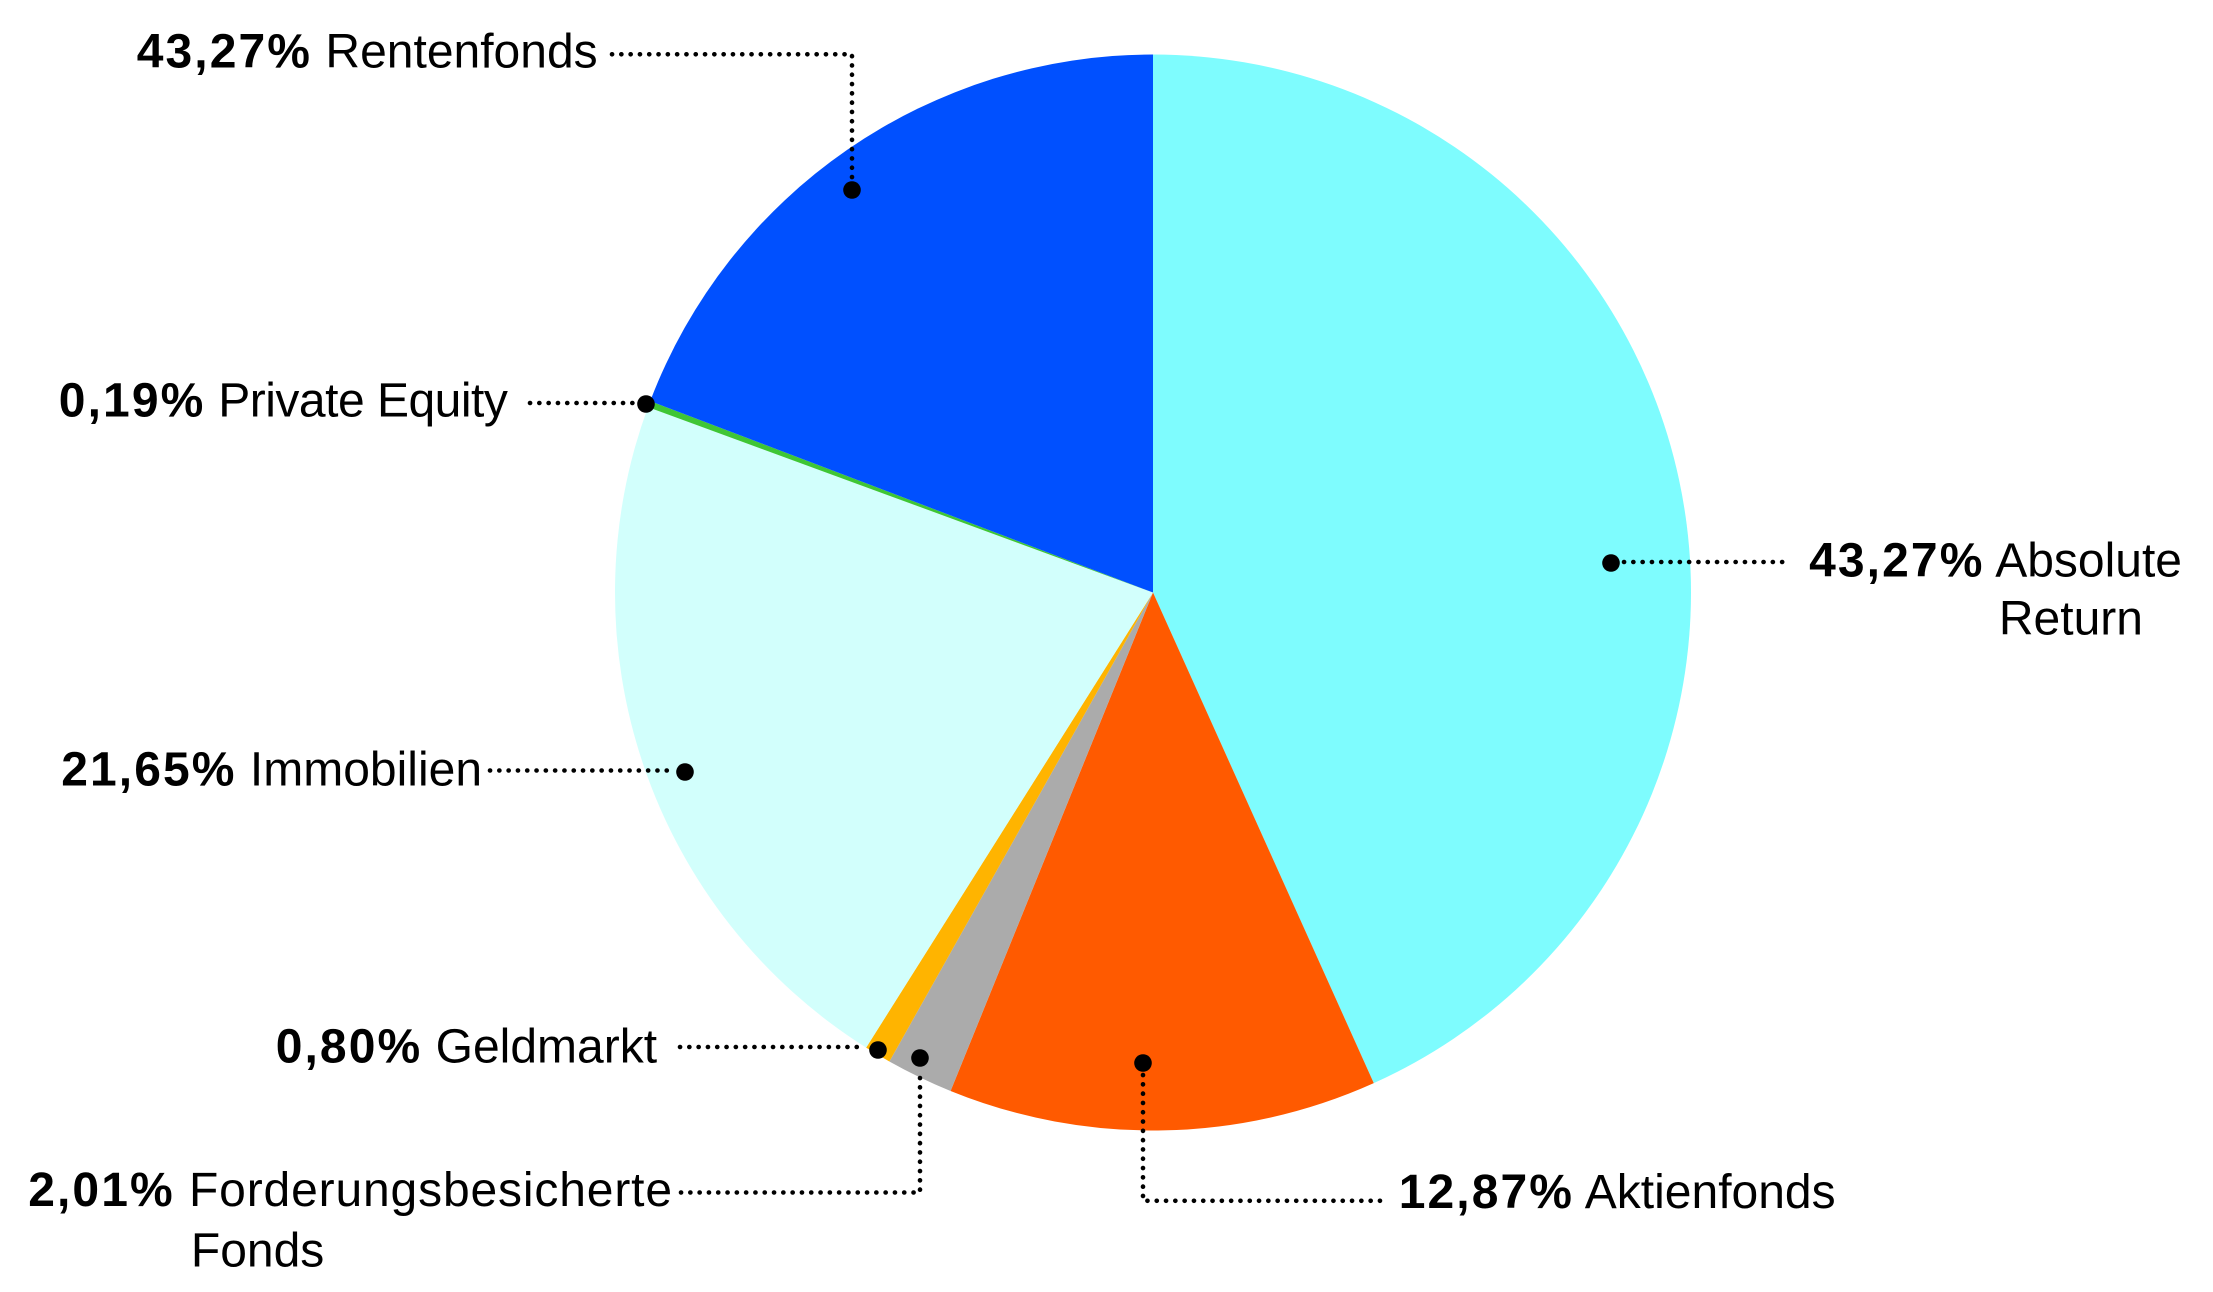 The image size is (2213, 1292). Describe the element at coordinates (466, 1047) in the screenshot. I see `svg-text: 0,80% Geldmarkt` at that location.